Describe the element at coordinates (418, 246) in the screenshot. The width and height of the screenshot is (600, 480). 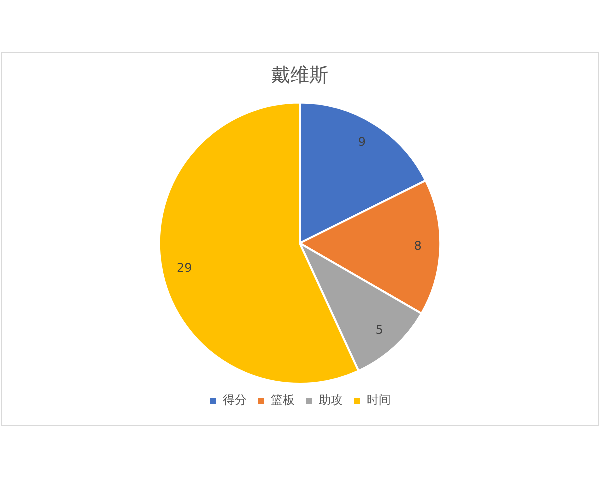
I see `data-label: 8` at that location.